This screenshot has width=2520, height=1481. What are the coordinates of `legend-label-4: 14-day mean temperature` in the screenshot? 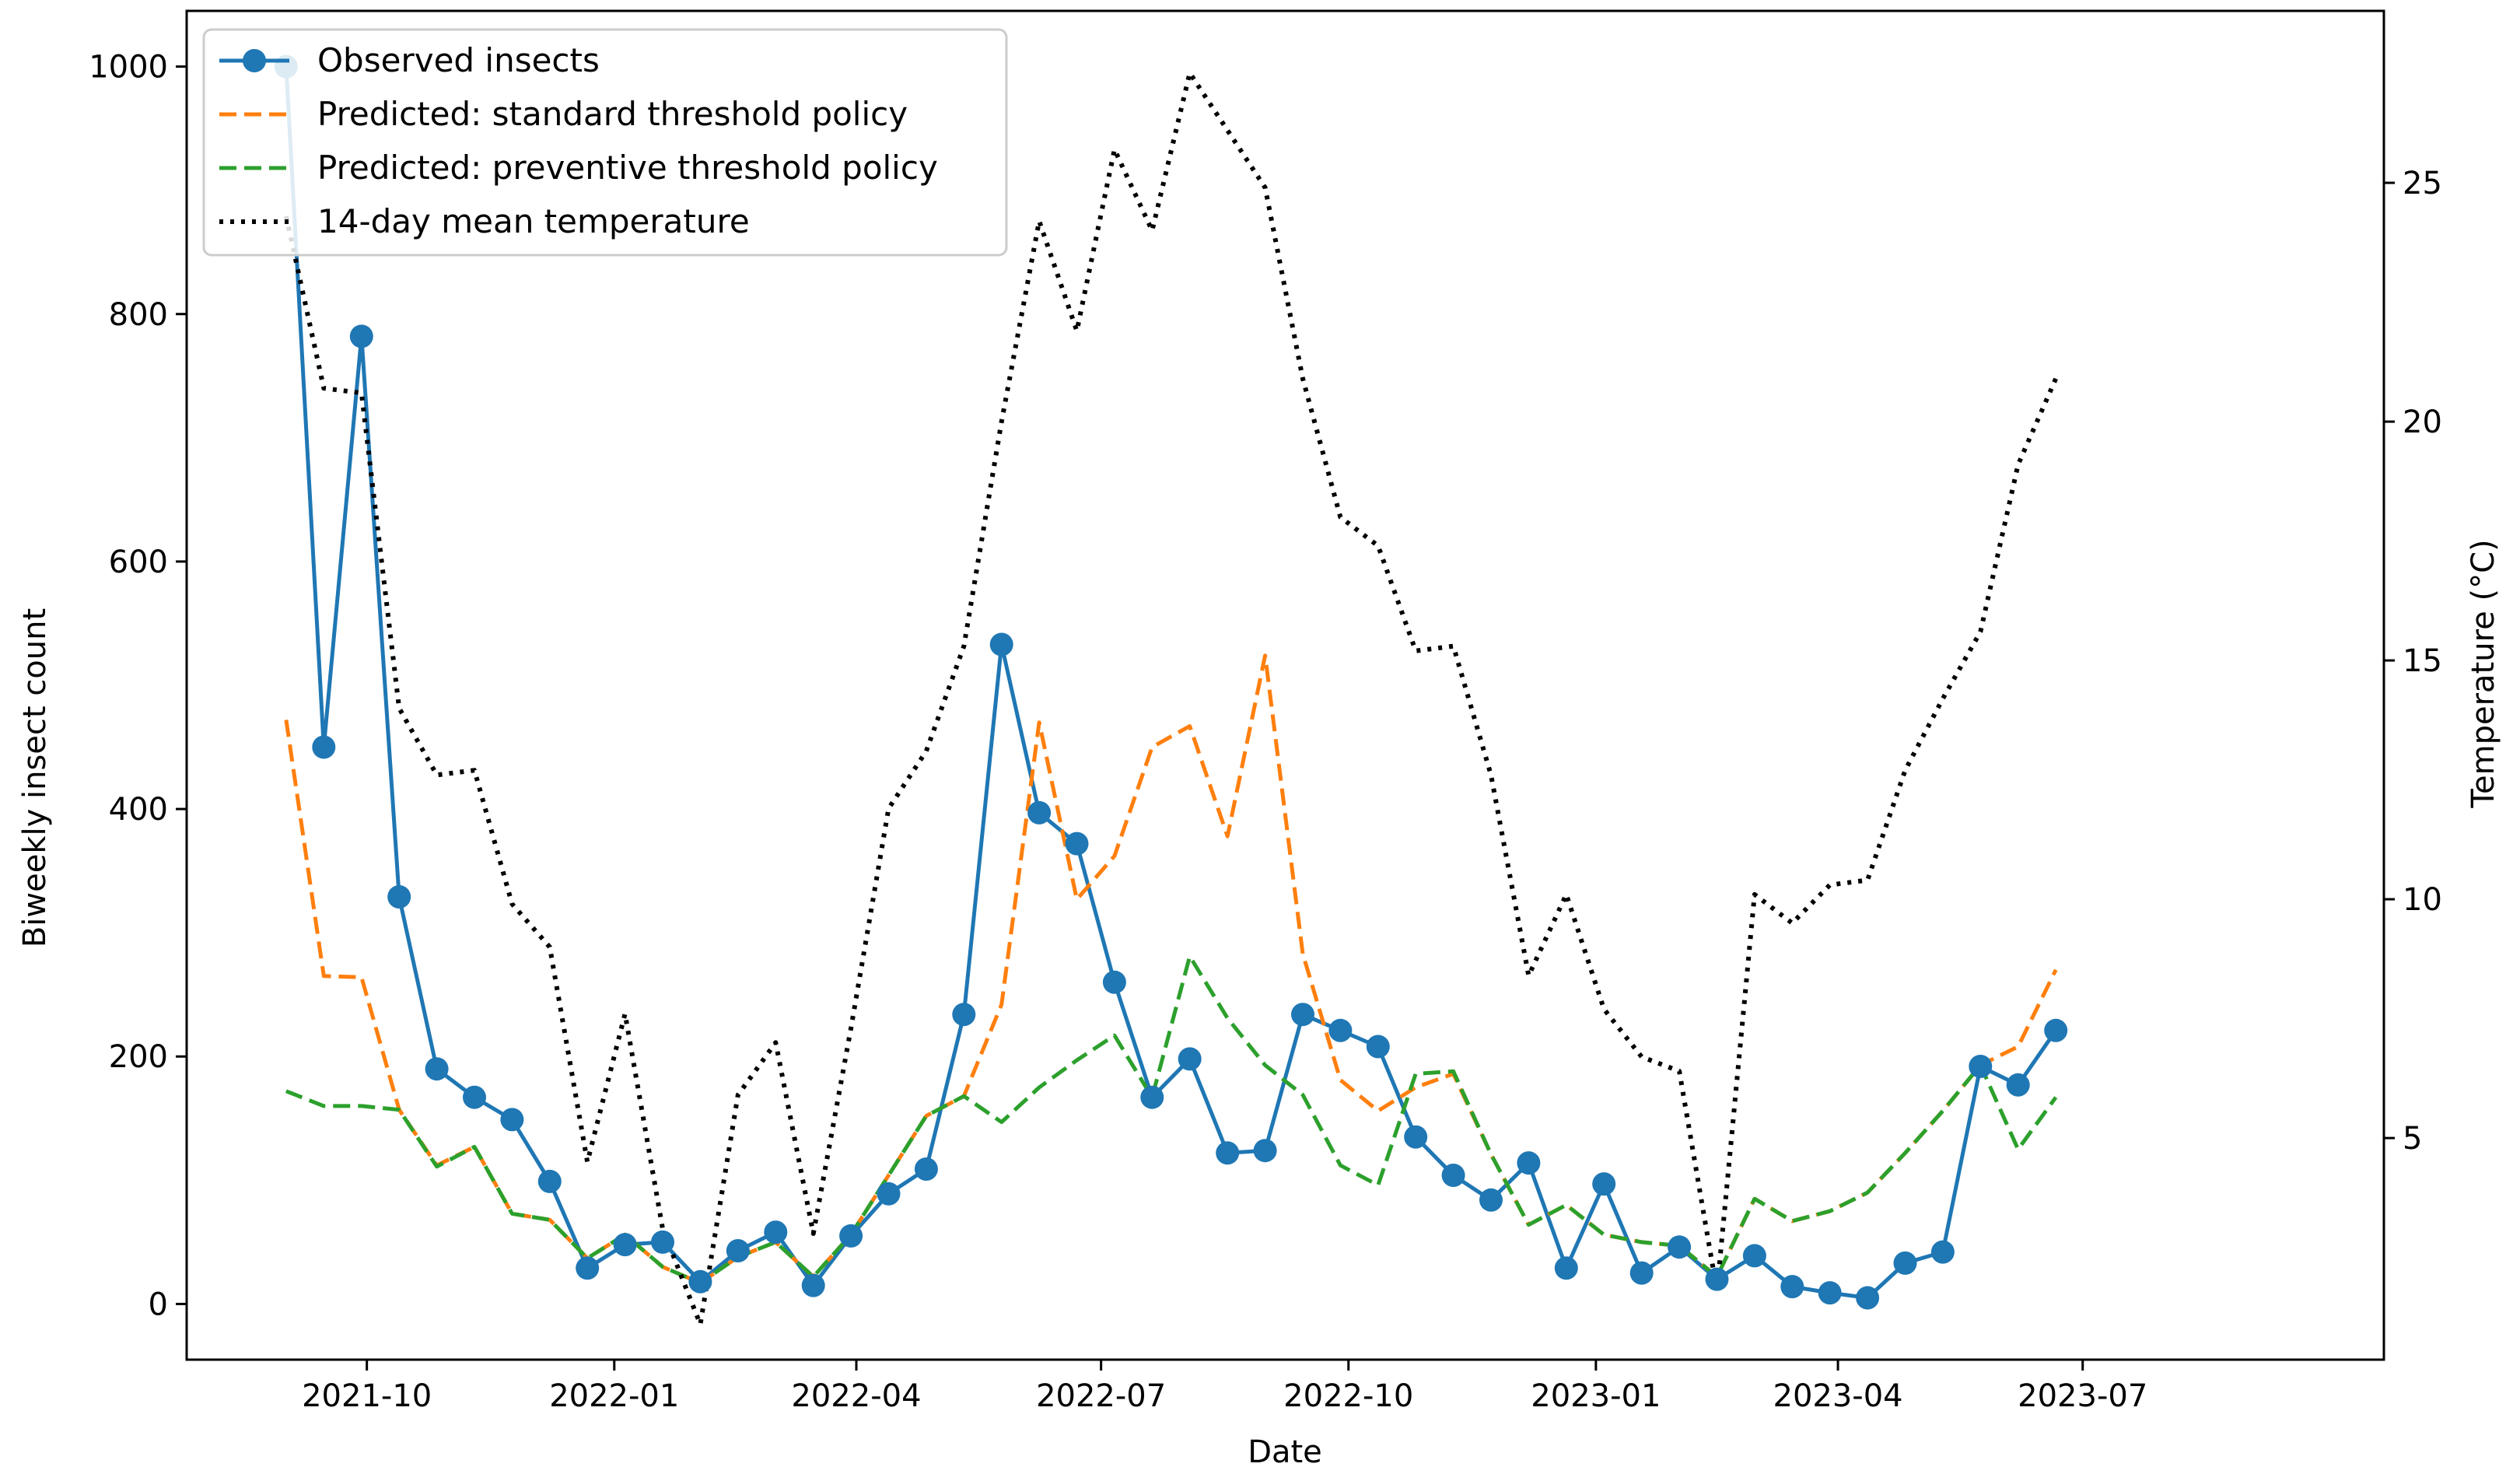 It's located at (533, 221).